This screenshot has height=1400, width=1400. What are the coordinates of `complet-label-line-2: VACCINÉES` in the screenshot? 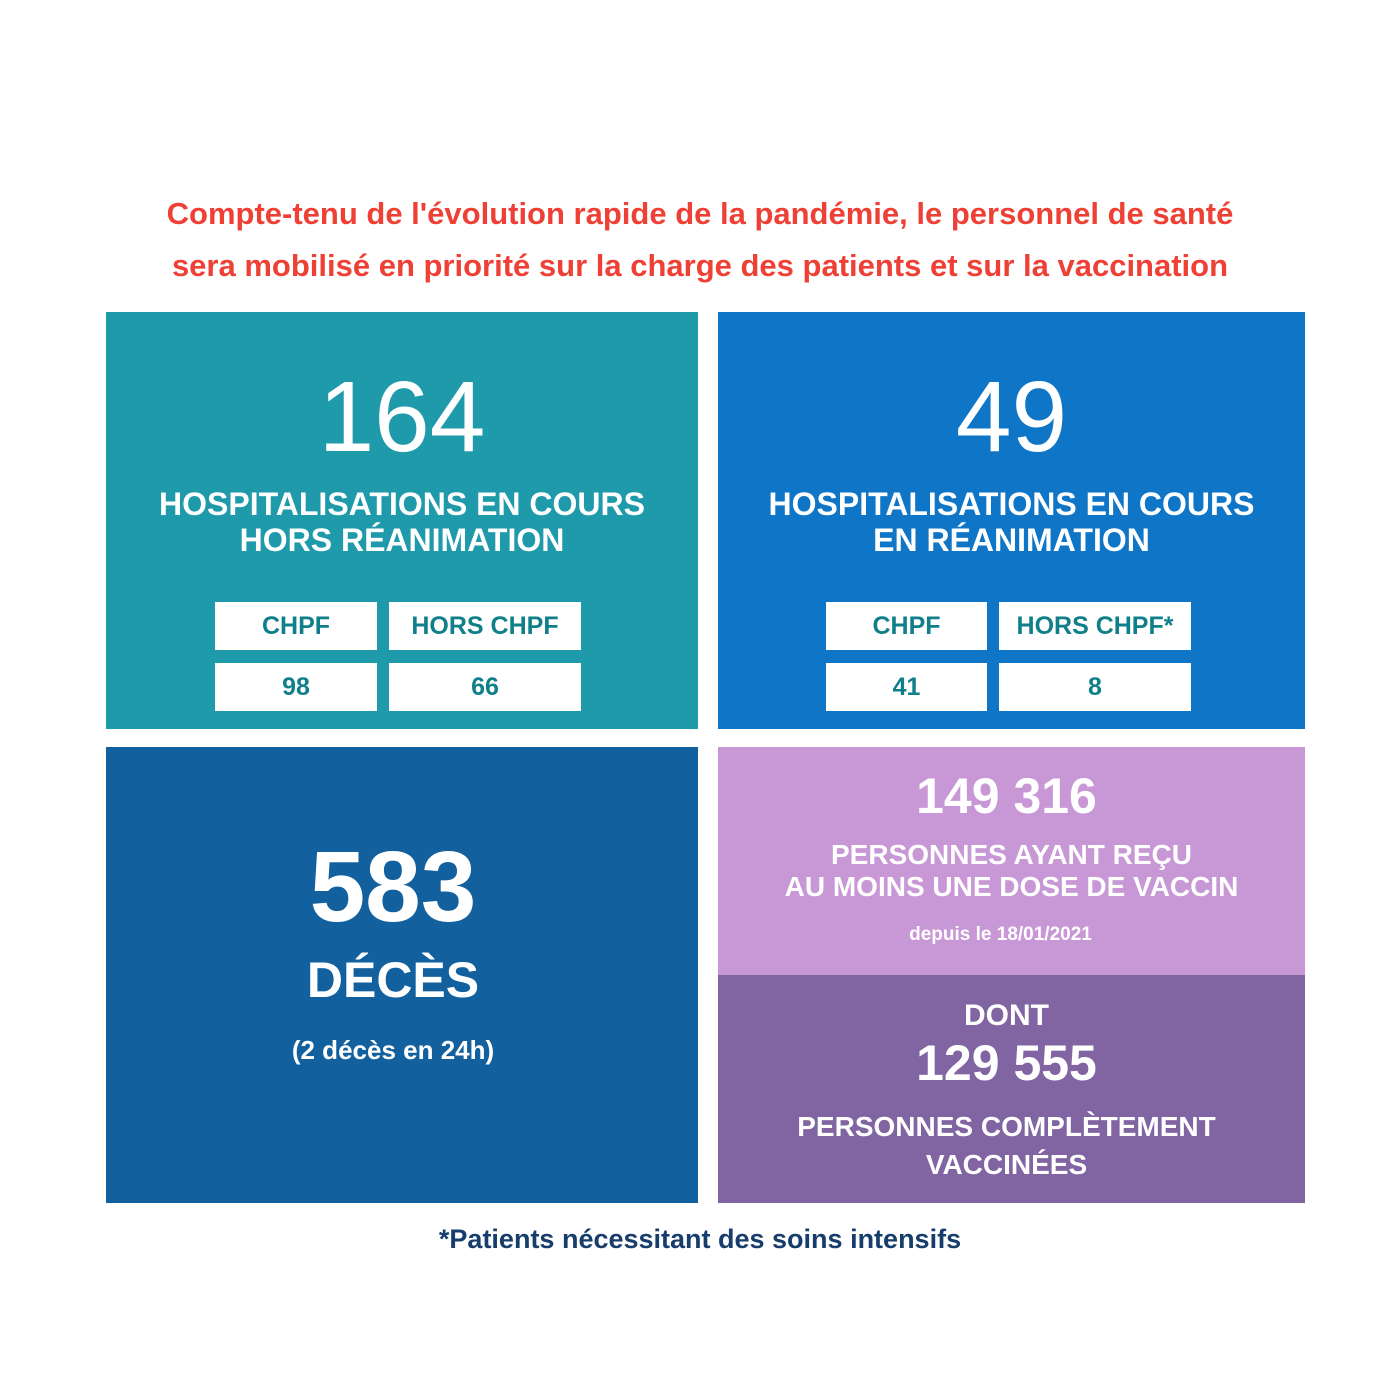 It's located at (1006, 1164).